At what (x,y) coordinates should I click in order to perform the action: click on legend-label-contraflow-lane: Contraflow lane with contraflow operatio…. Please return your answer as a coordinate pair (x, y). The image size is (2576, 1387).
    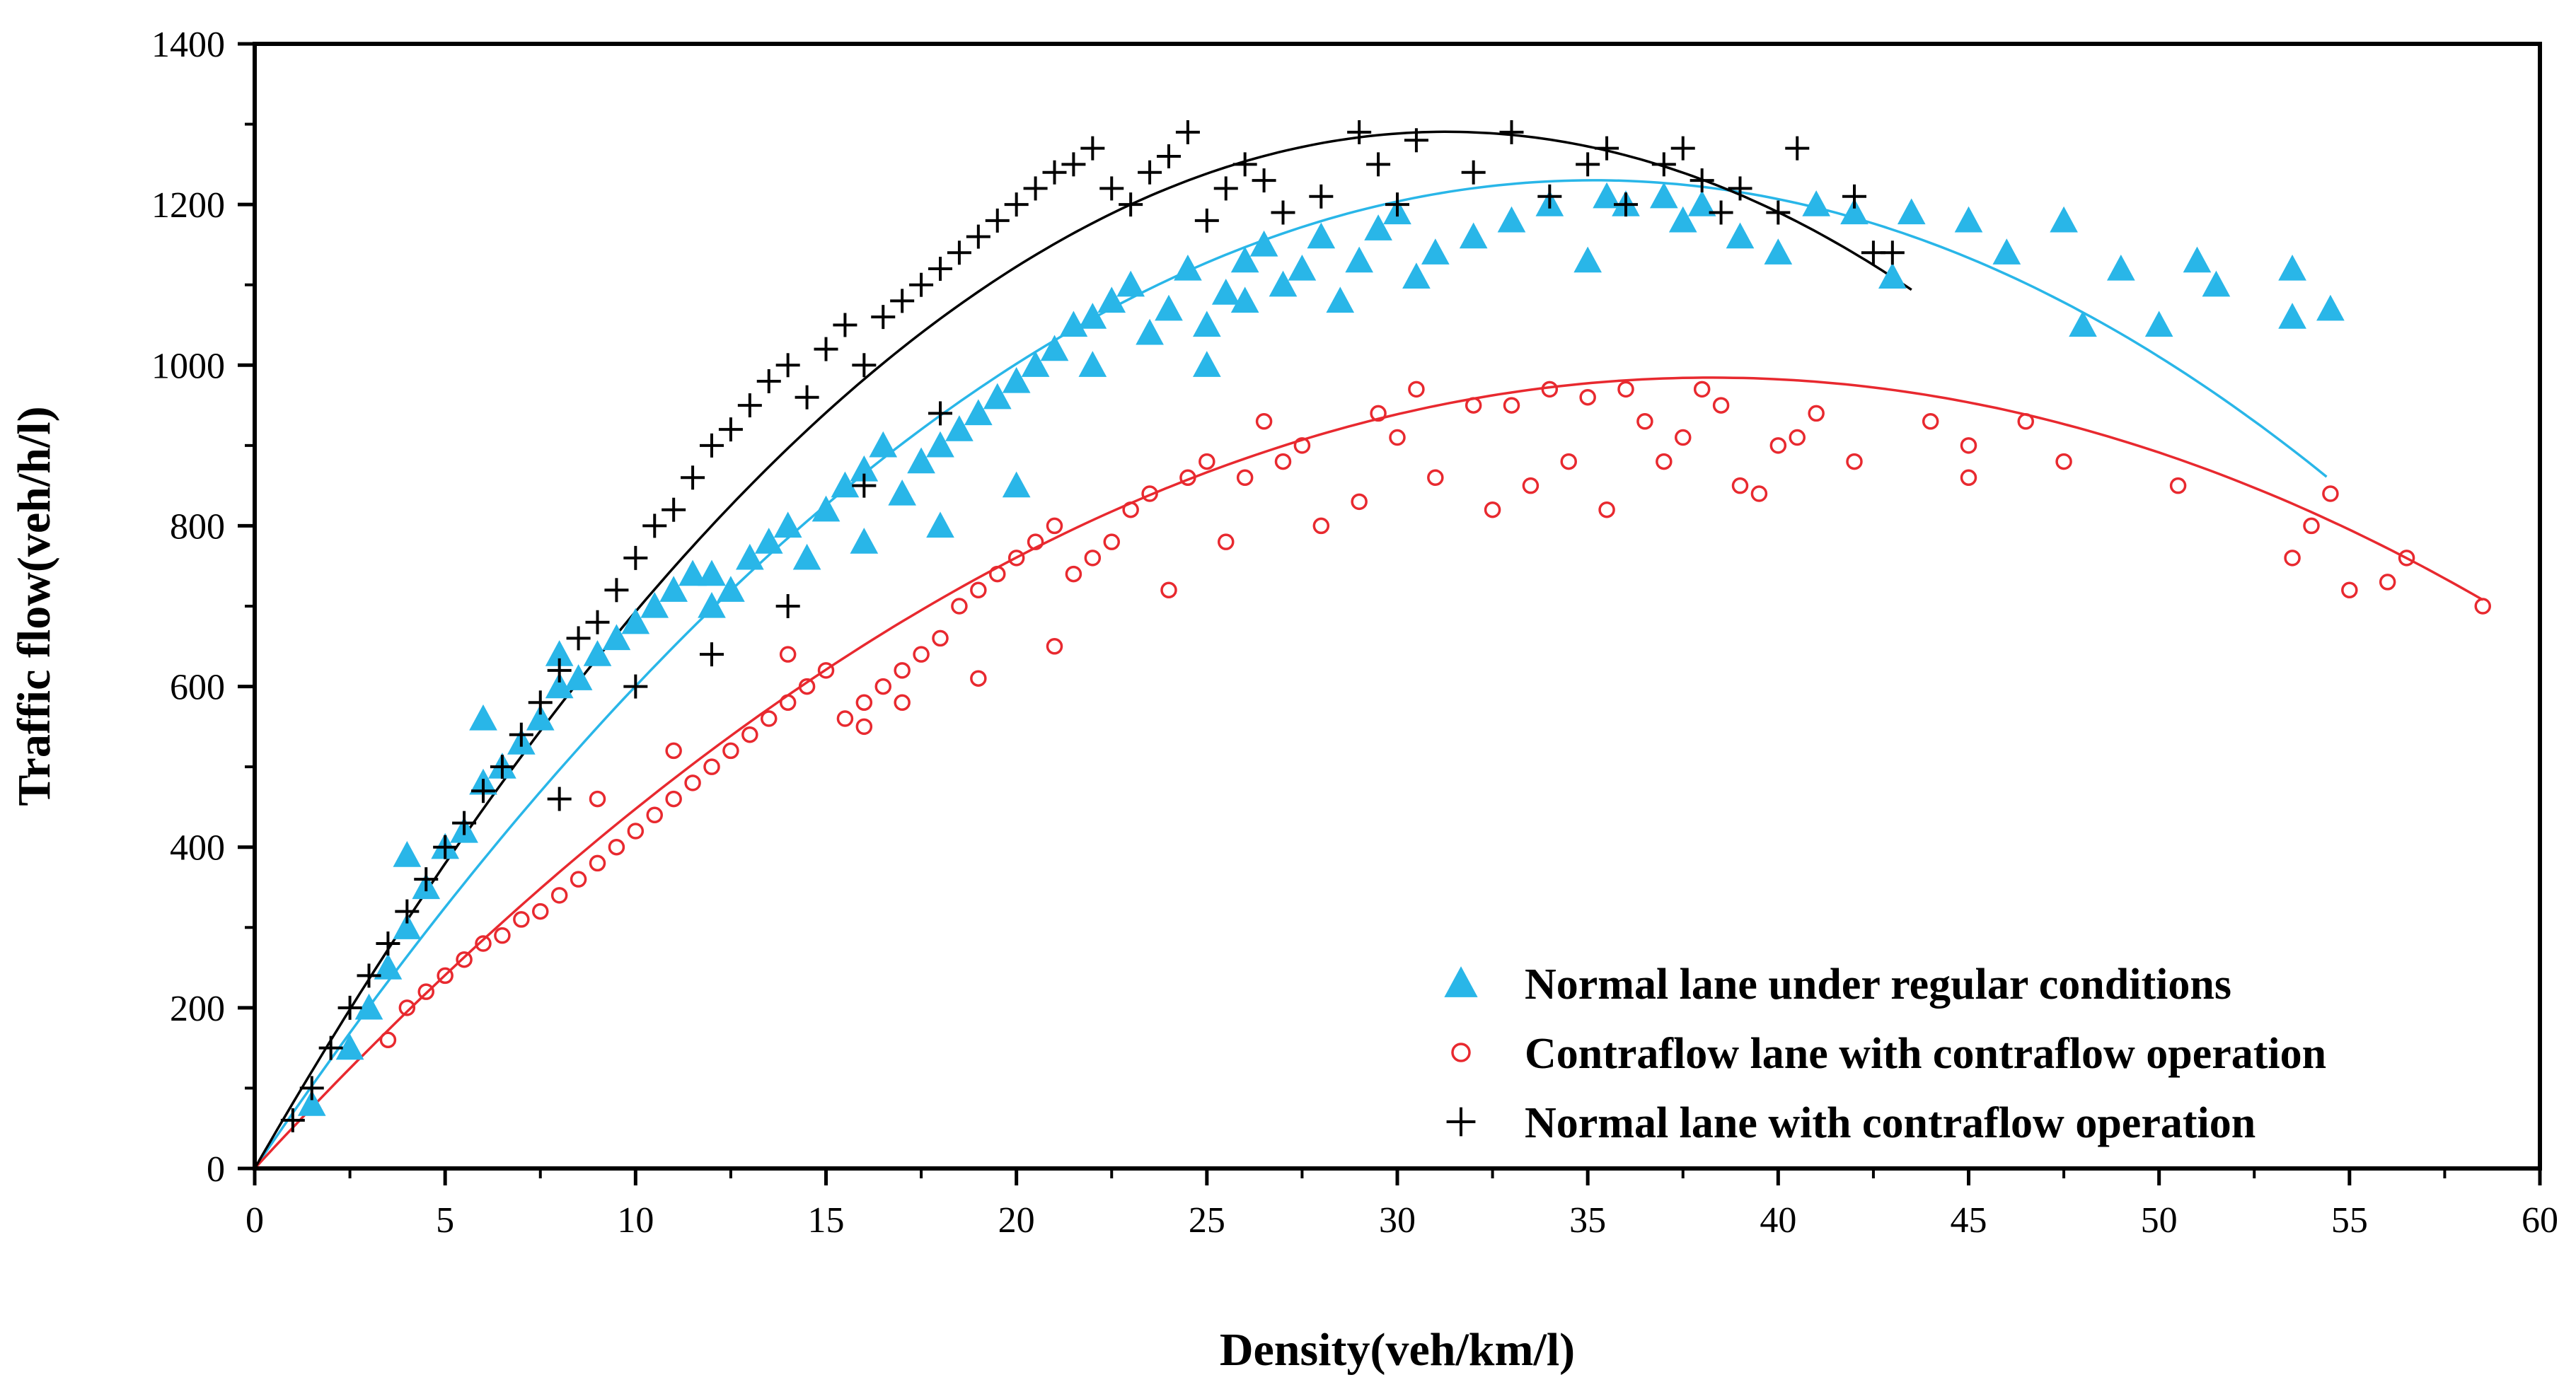
    Looking at the image, I should click on (1925, 1054).